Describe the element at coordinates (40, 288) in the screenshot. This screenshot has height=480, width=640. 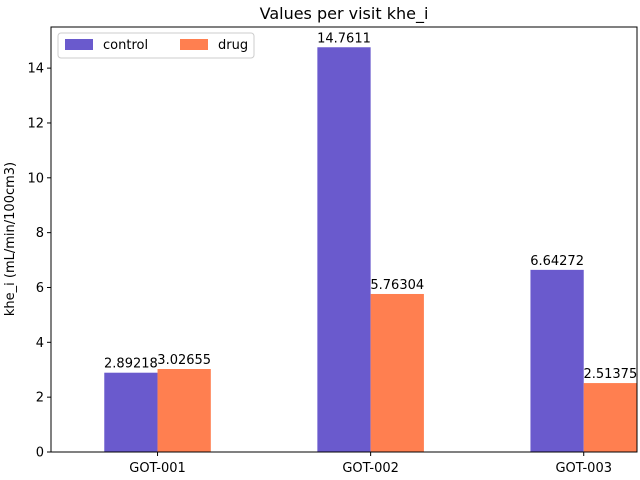
I see `y-tick-label: 6` at that location.